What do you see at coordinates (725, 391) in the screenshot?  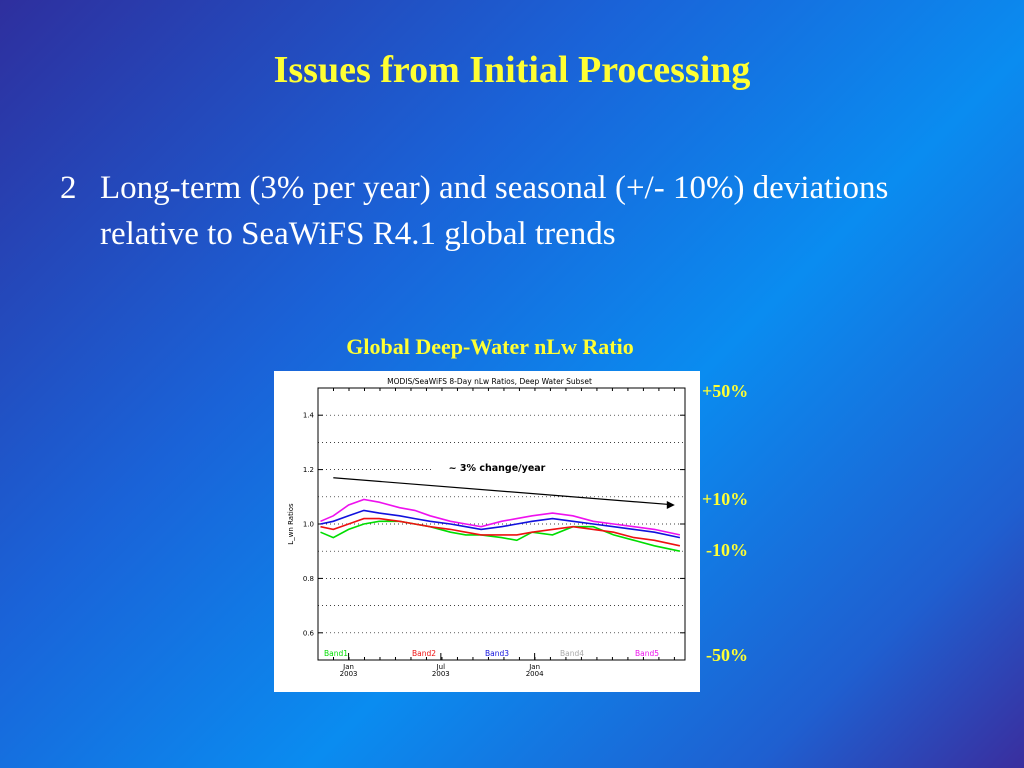 I see `percent-label-plus-50: +50%` at bounding box center [725, 391].